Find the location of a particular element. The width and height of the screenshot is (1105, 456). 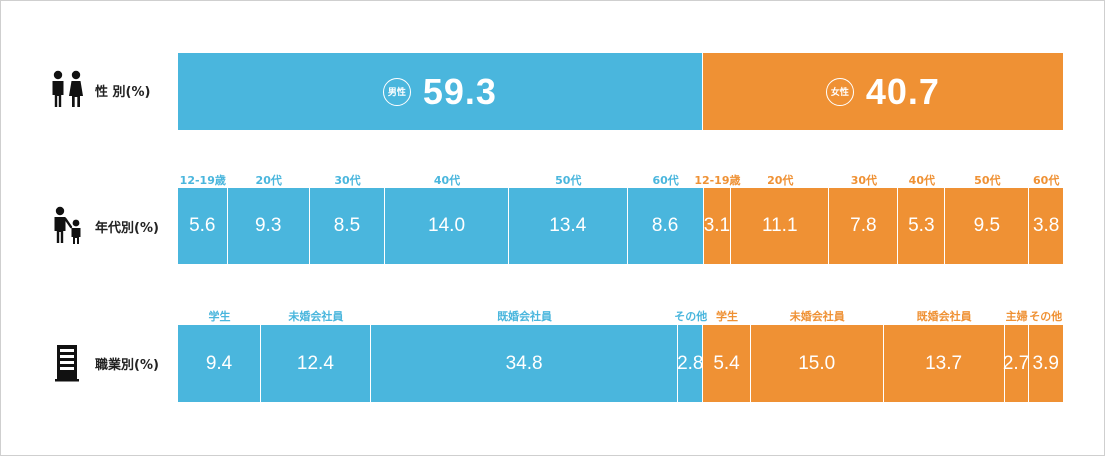

age-value-label: 9.3 is located at coordinates (268, 225).